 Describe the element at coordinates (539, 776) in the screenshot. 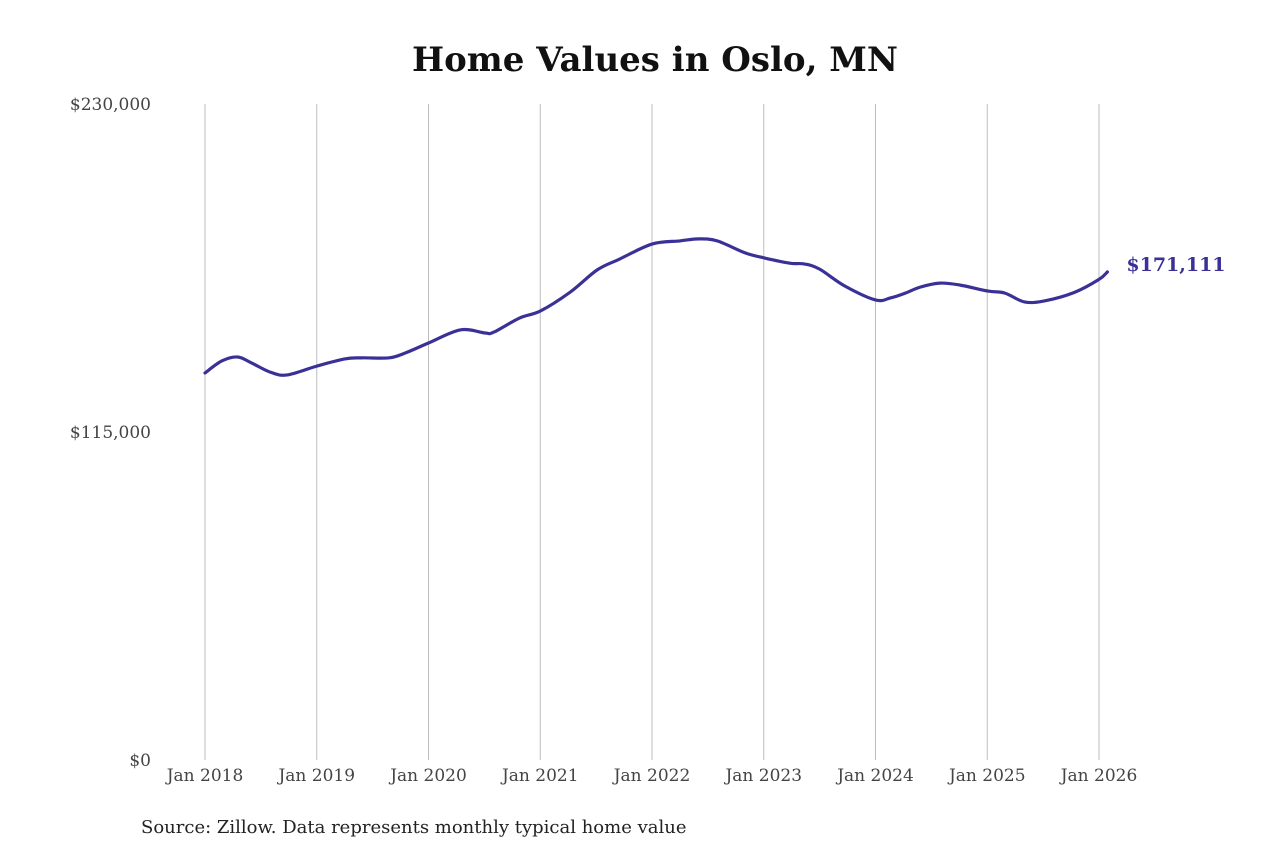

I see `x-tick-label: Jan 2021` at that location.